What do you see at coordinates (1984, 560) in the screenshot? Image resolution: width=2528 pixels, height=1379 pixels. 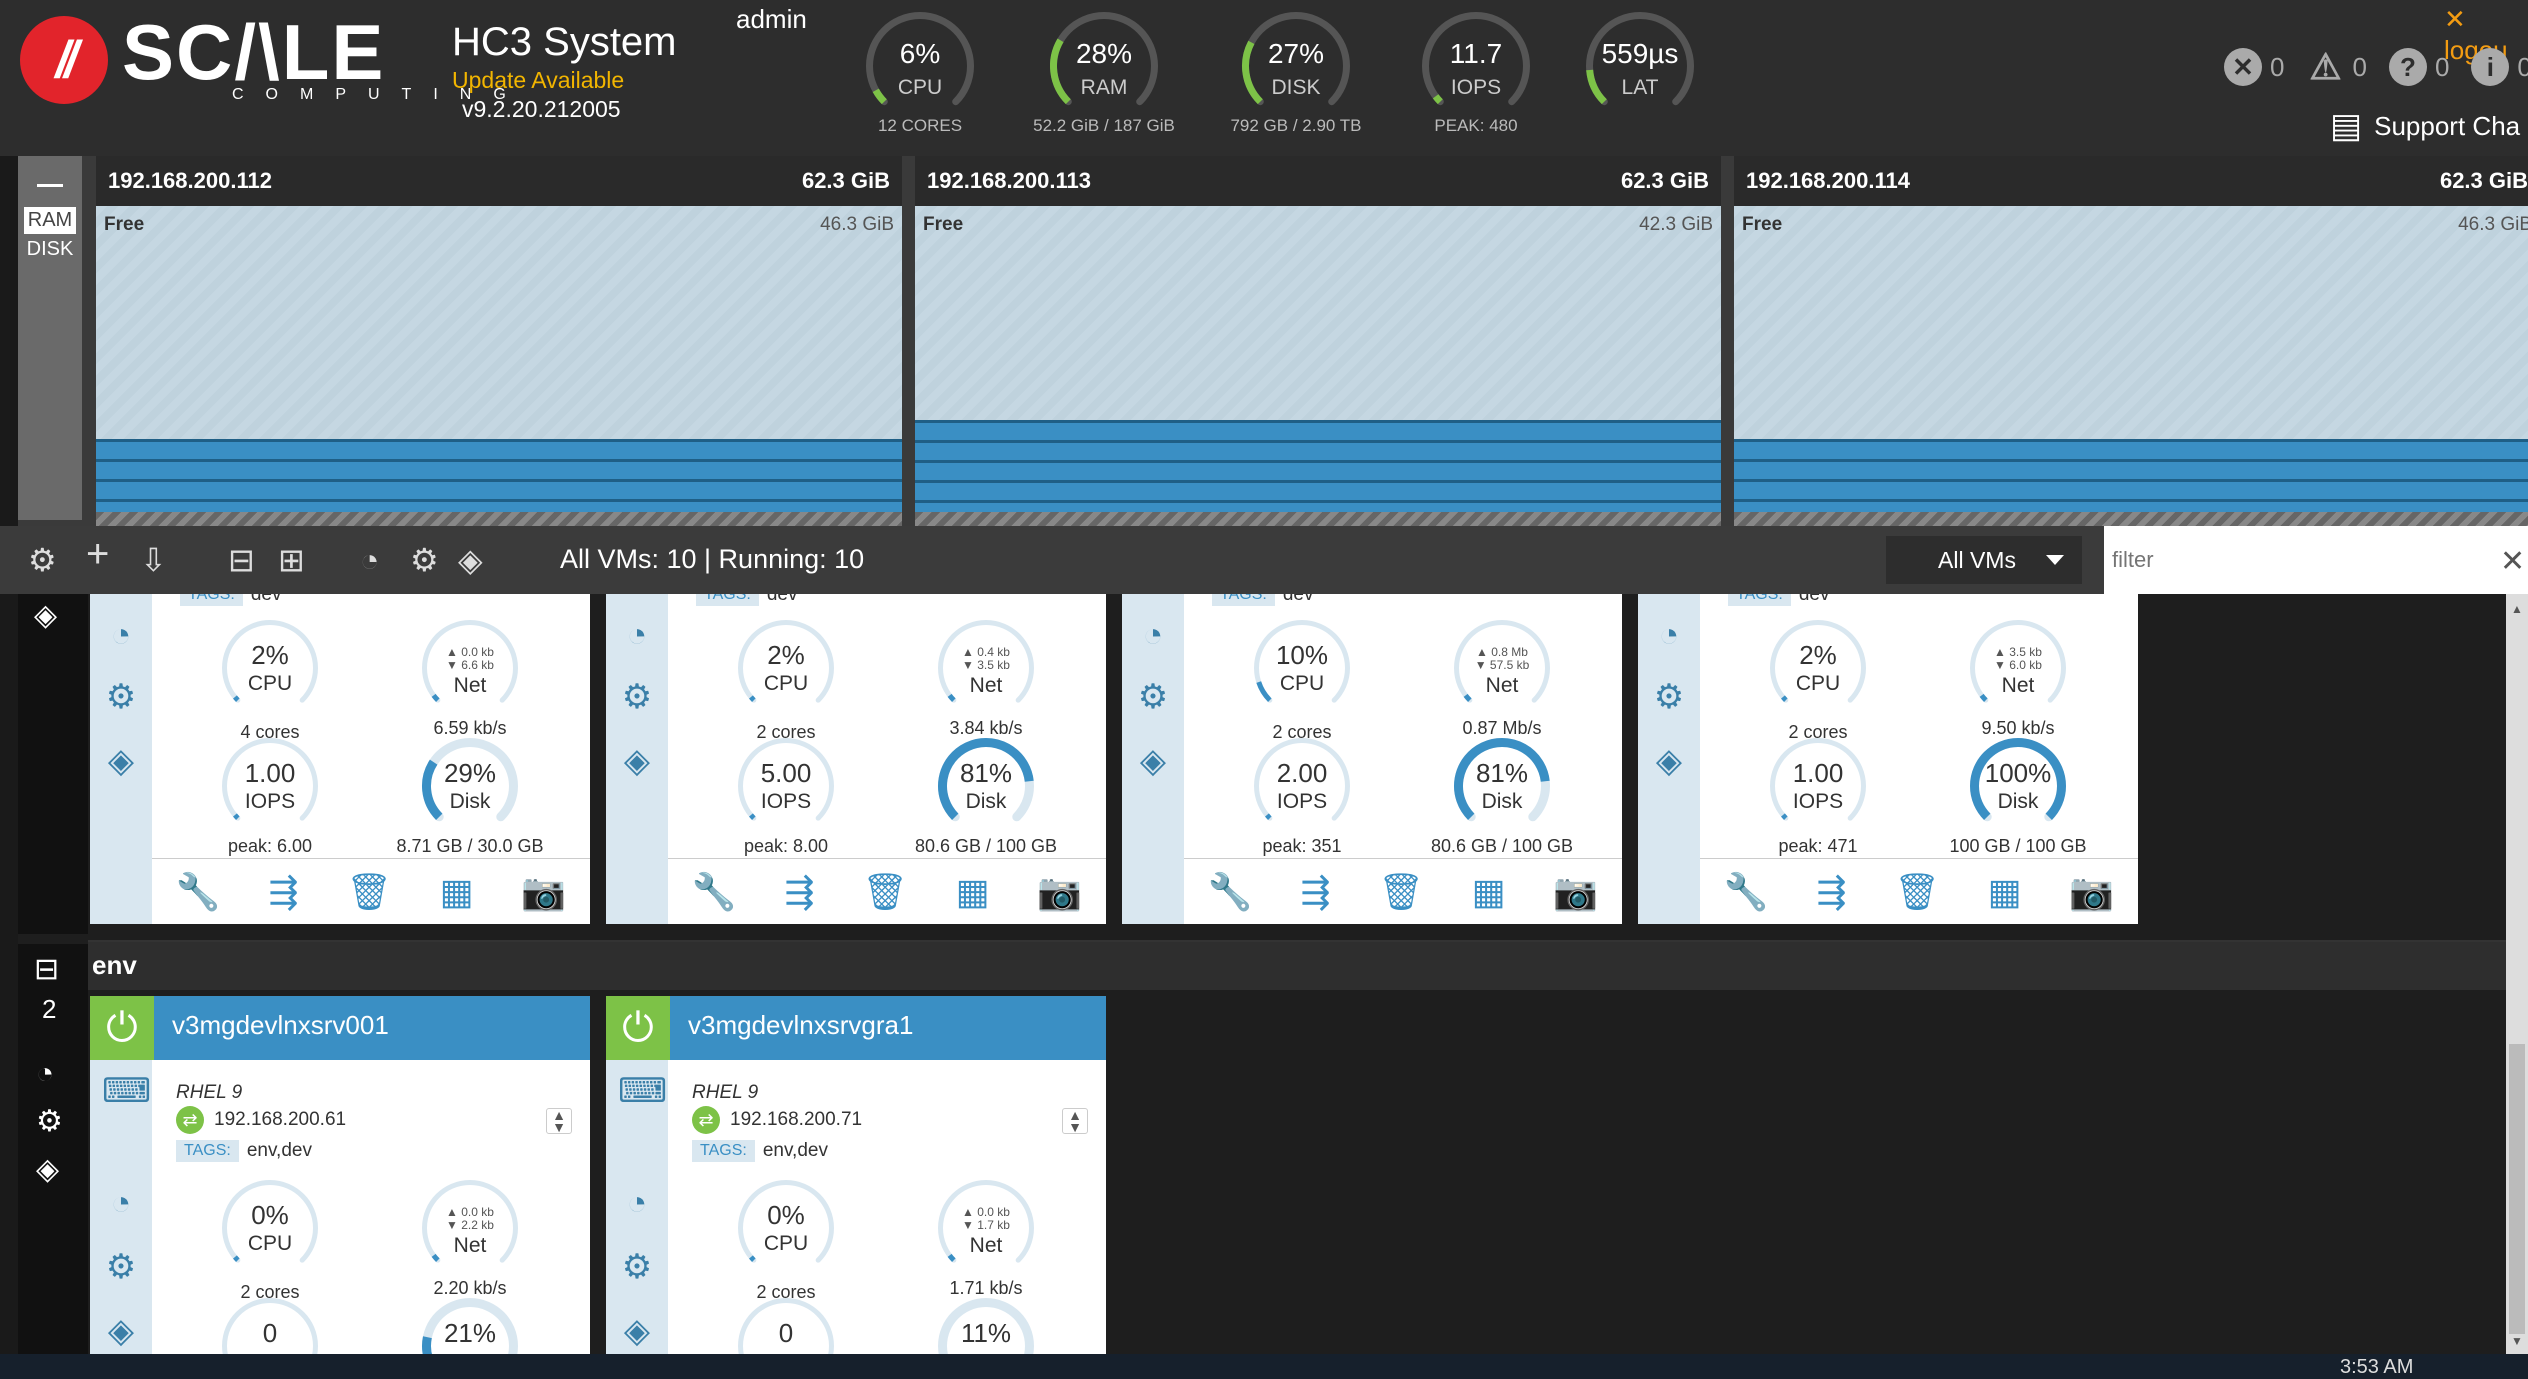 I see `vm-filter-select: All VMs` at bounding box center [1984, 560].